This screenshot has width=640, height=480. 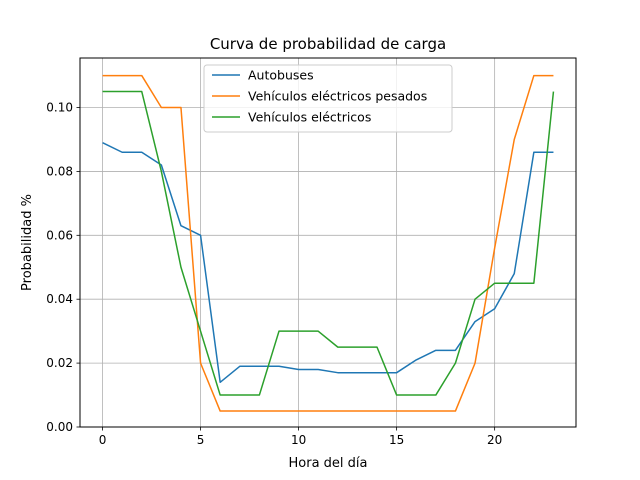 I want to click on legend-label: Autobuses, so click(x=281, y=75).